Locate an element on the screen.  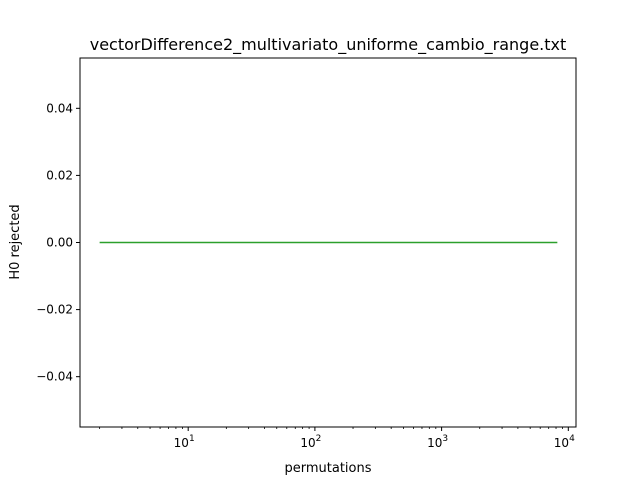
y-tick-label-2: 0.00 is located at coordinates (59, 243).